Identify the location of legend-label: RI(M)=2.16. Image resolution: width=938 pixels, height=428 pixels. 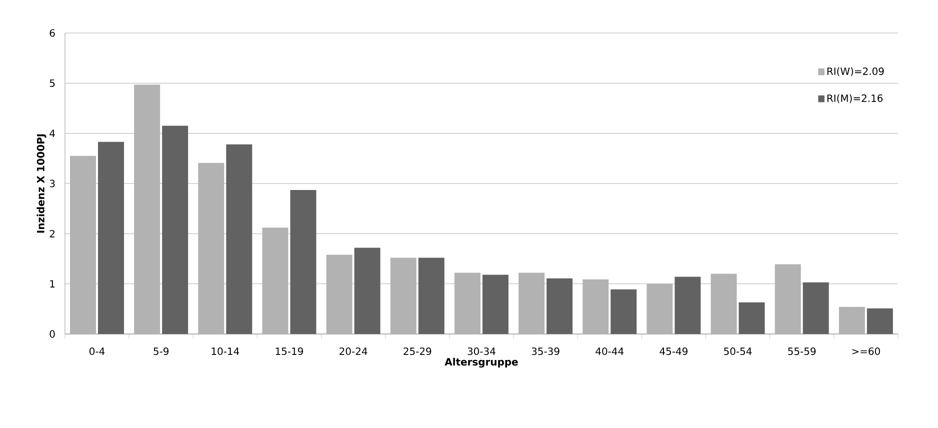
(855, 99).